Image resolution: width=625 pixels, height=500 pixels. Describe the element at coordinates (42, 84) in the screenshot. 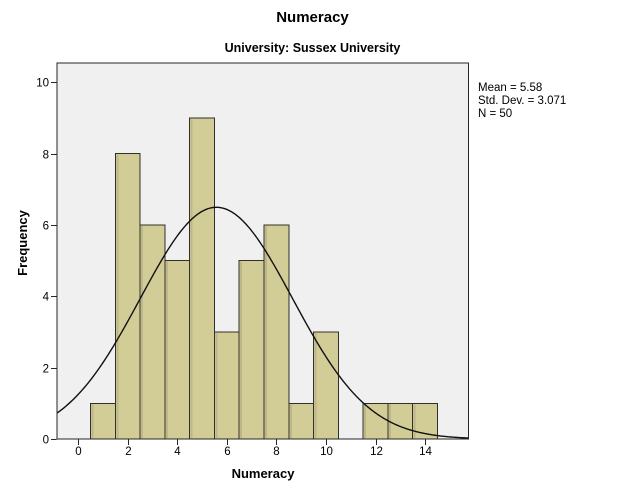

I see `y-tick-label: 10` at that location.